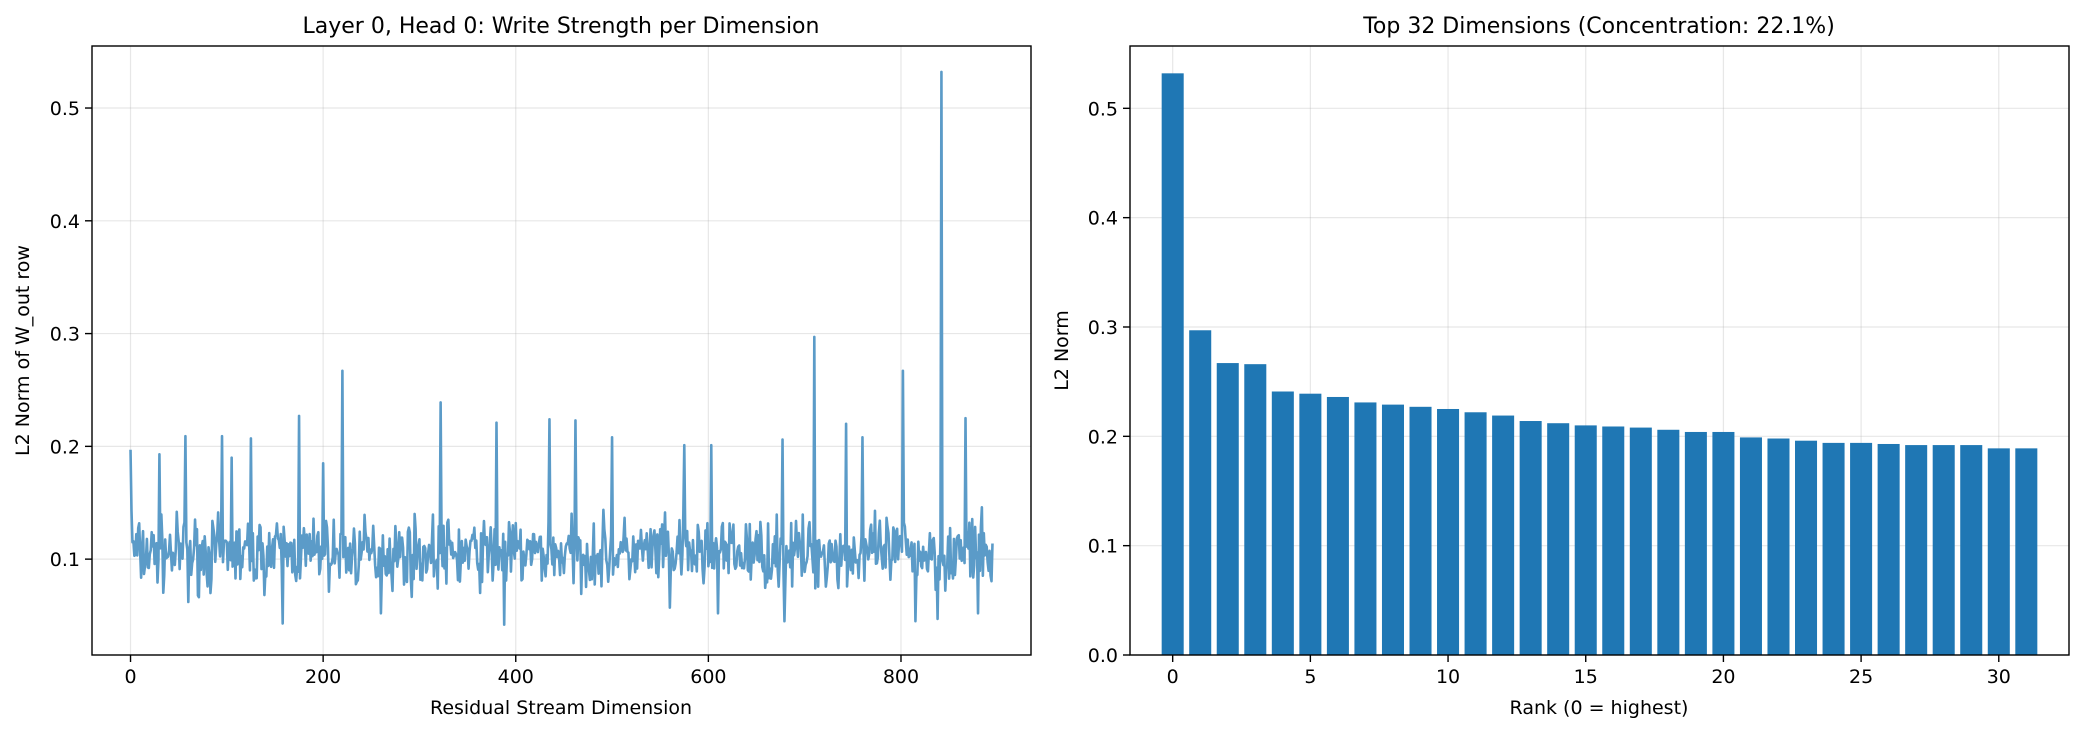 Image resolution: width=2084 pixels, height=732 pixels. Describe the element at coordinates (65, 222) in the screenshot. I see `line-chart-y-tick-label: 0.4` at that location.